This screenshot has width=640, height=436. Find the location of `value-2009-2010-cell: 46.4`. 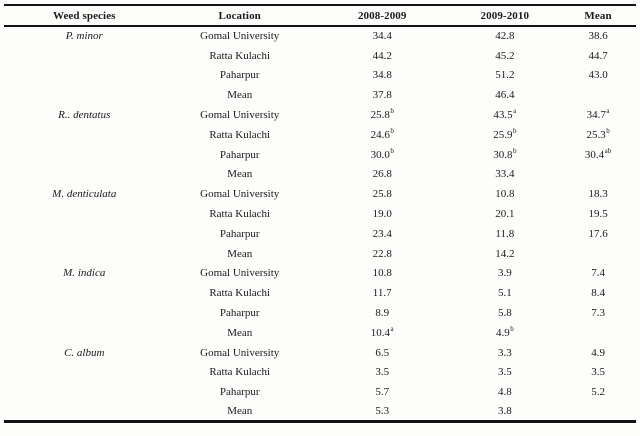

value-2009-2010-cell: 46.4 is located at coordinates (505, 95).